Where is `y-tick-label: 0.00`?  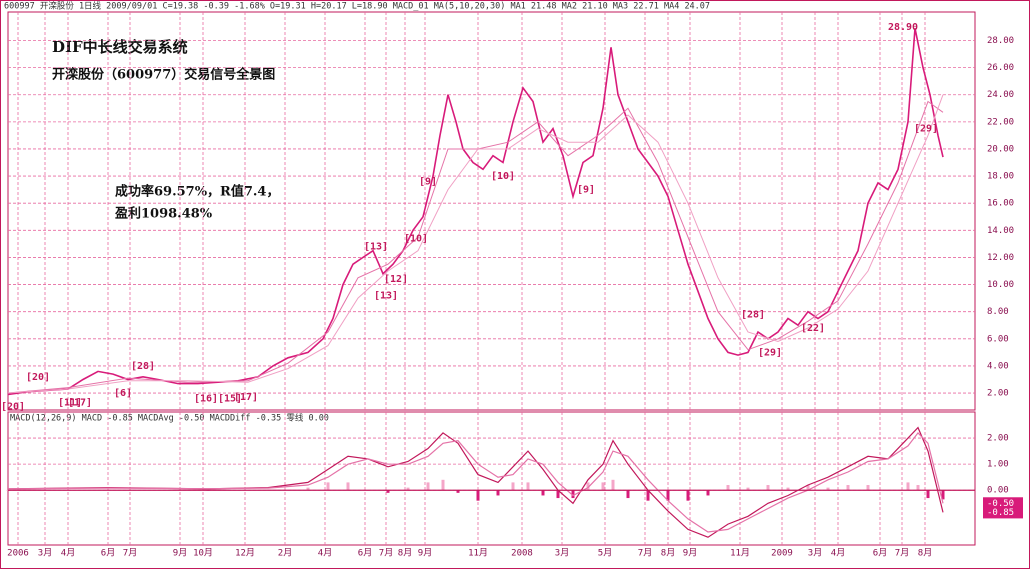 y-tick-label: 0.00 is located at coordinates (998, 491).